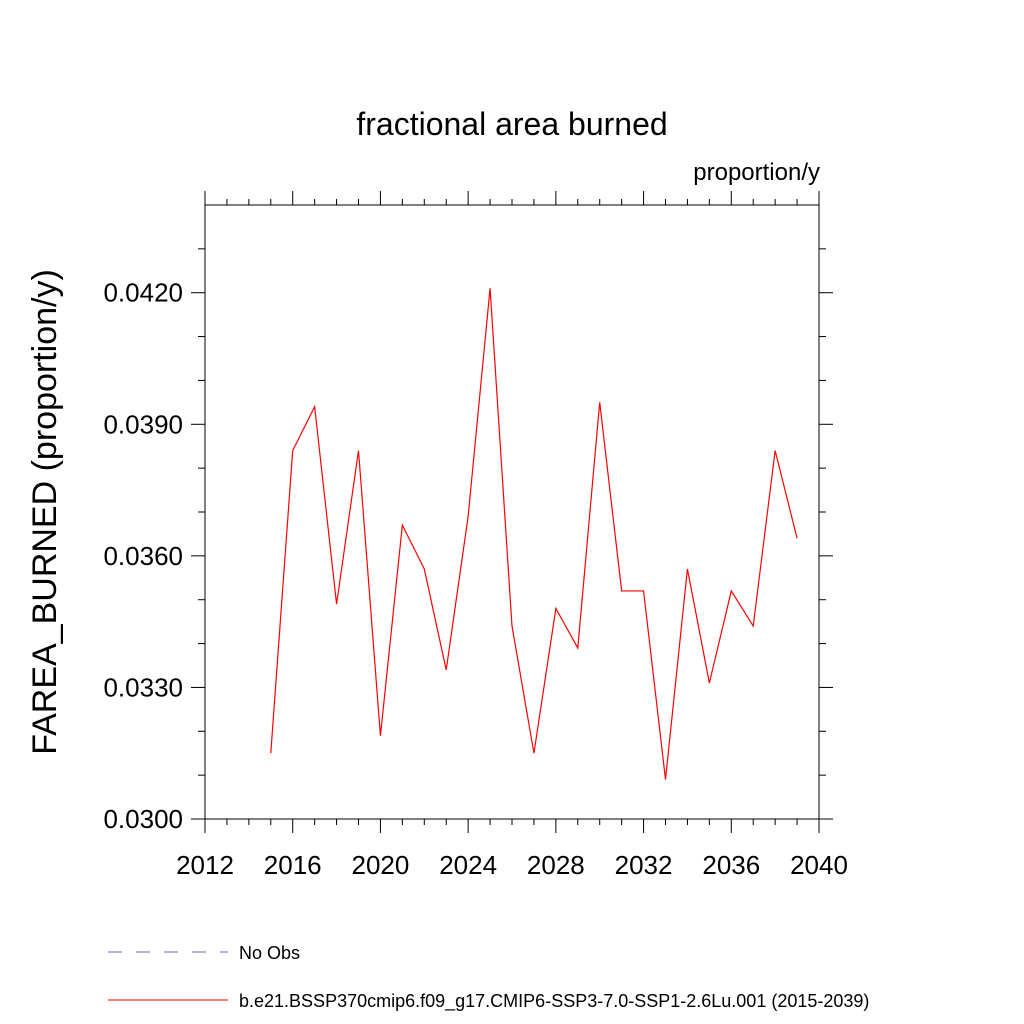  I want to click on x-tick-label: 2028, so click(556, 865).